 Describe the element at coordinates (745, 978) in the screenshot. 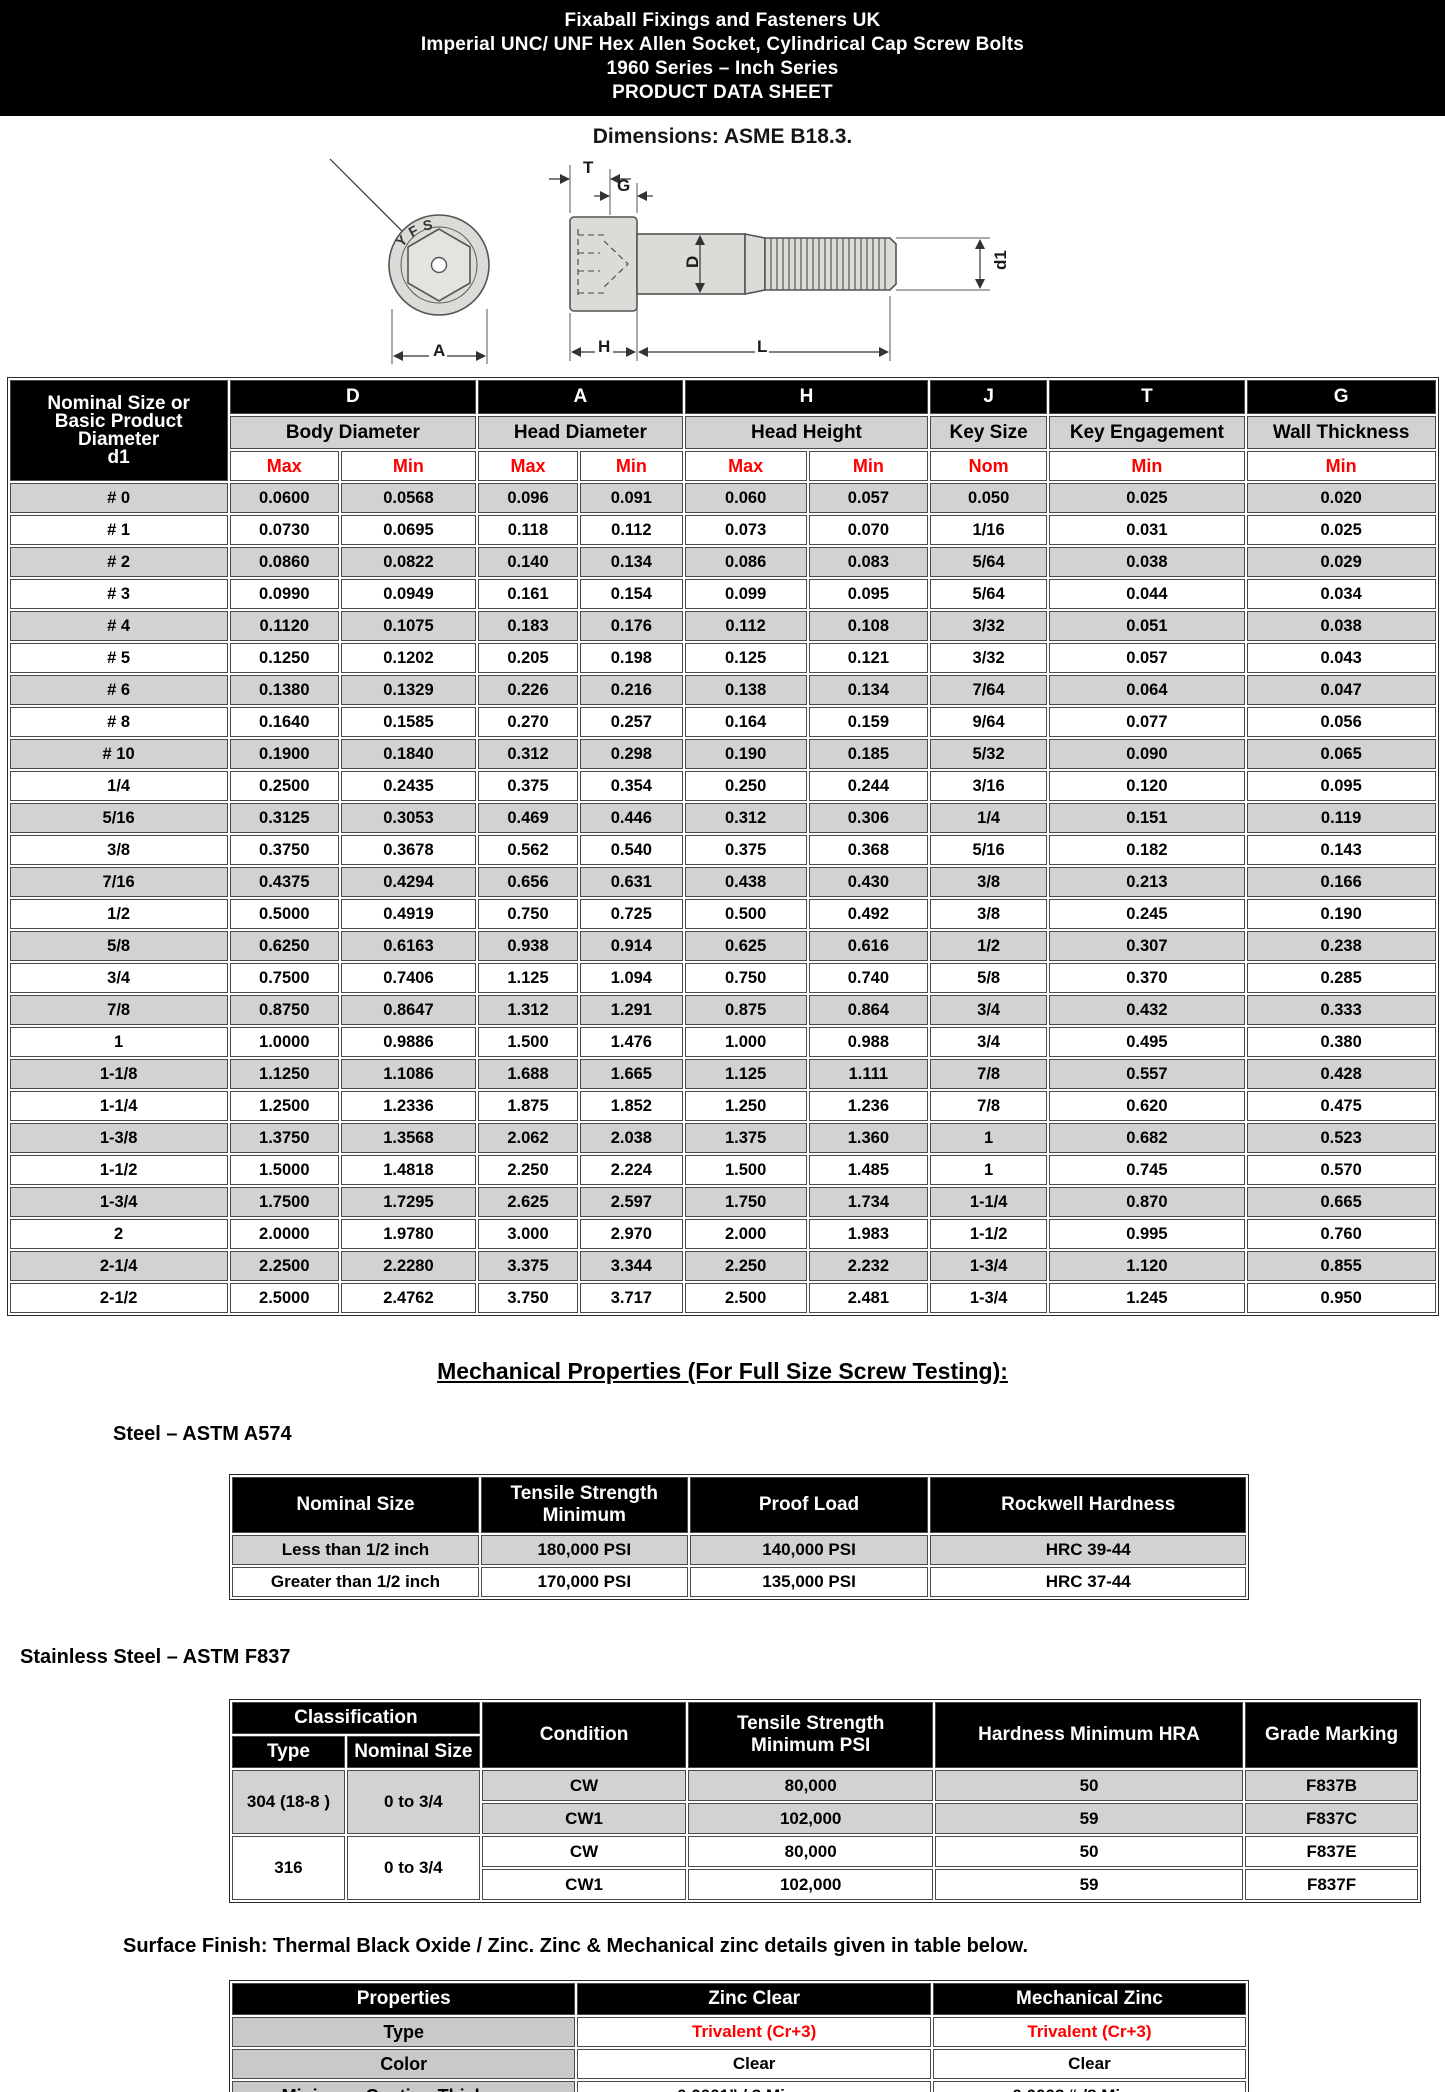

I see `value-cell: 0.750` at that location.